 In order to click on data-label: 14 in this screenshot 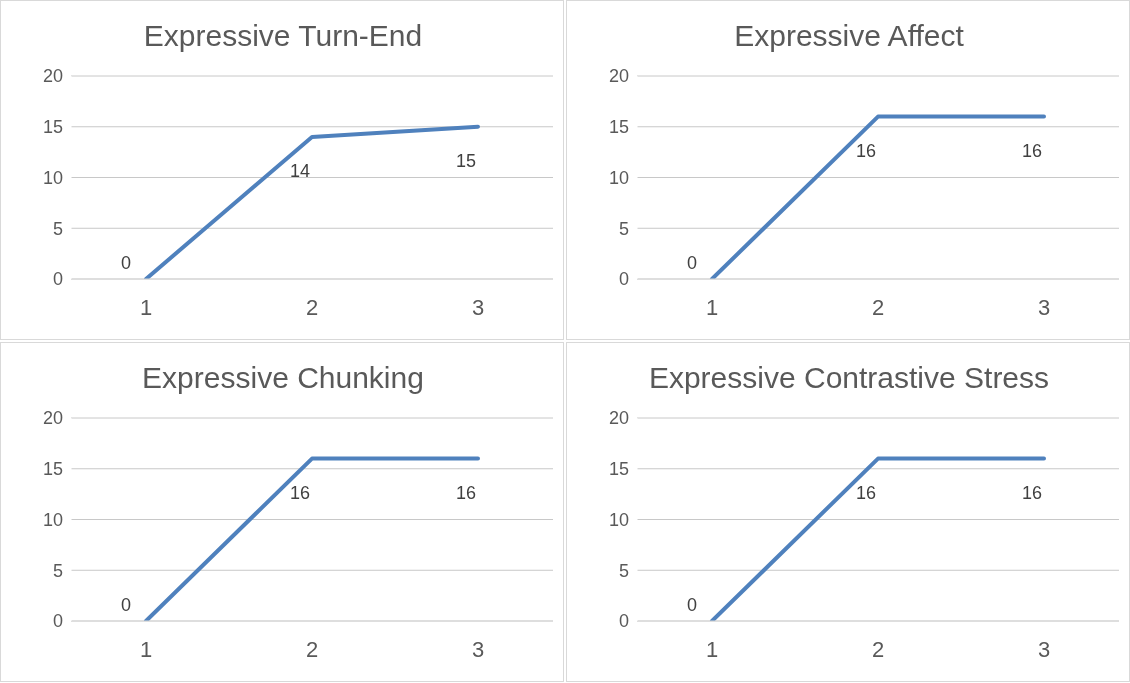, I will do `click(300, 170)`.